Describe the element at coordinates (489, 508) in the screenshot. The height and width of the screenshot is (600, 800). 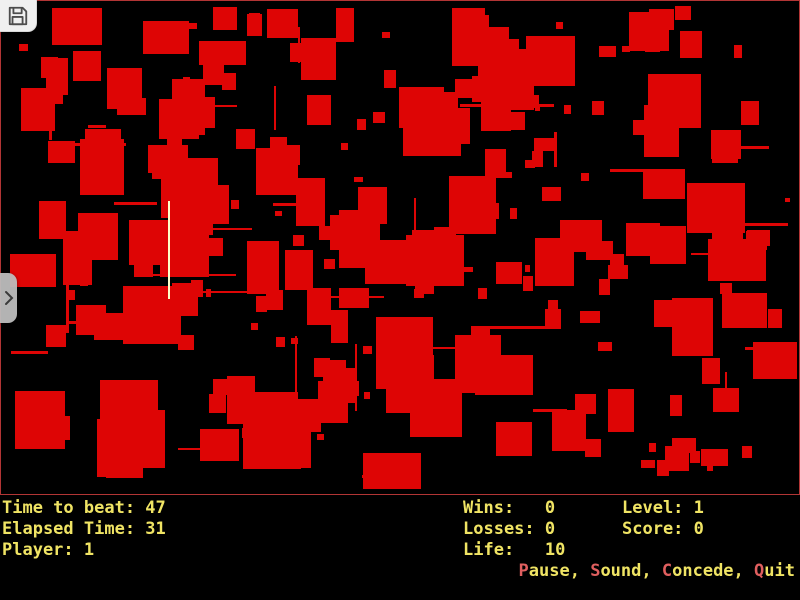
I see `status-label: Wins:` at that location.